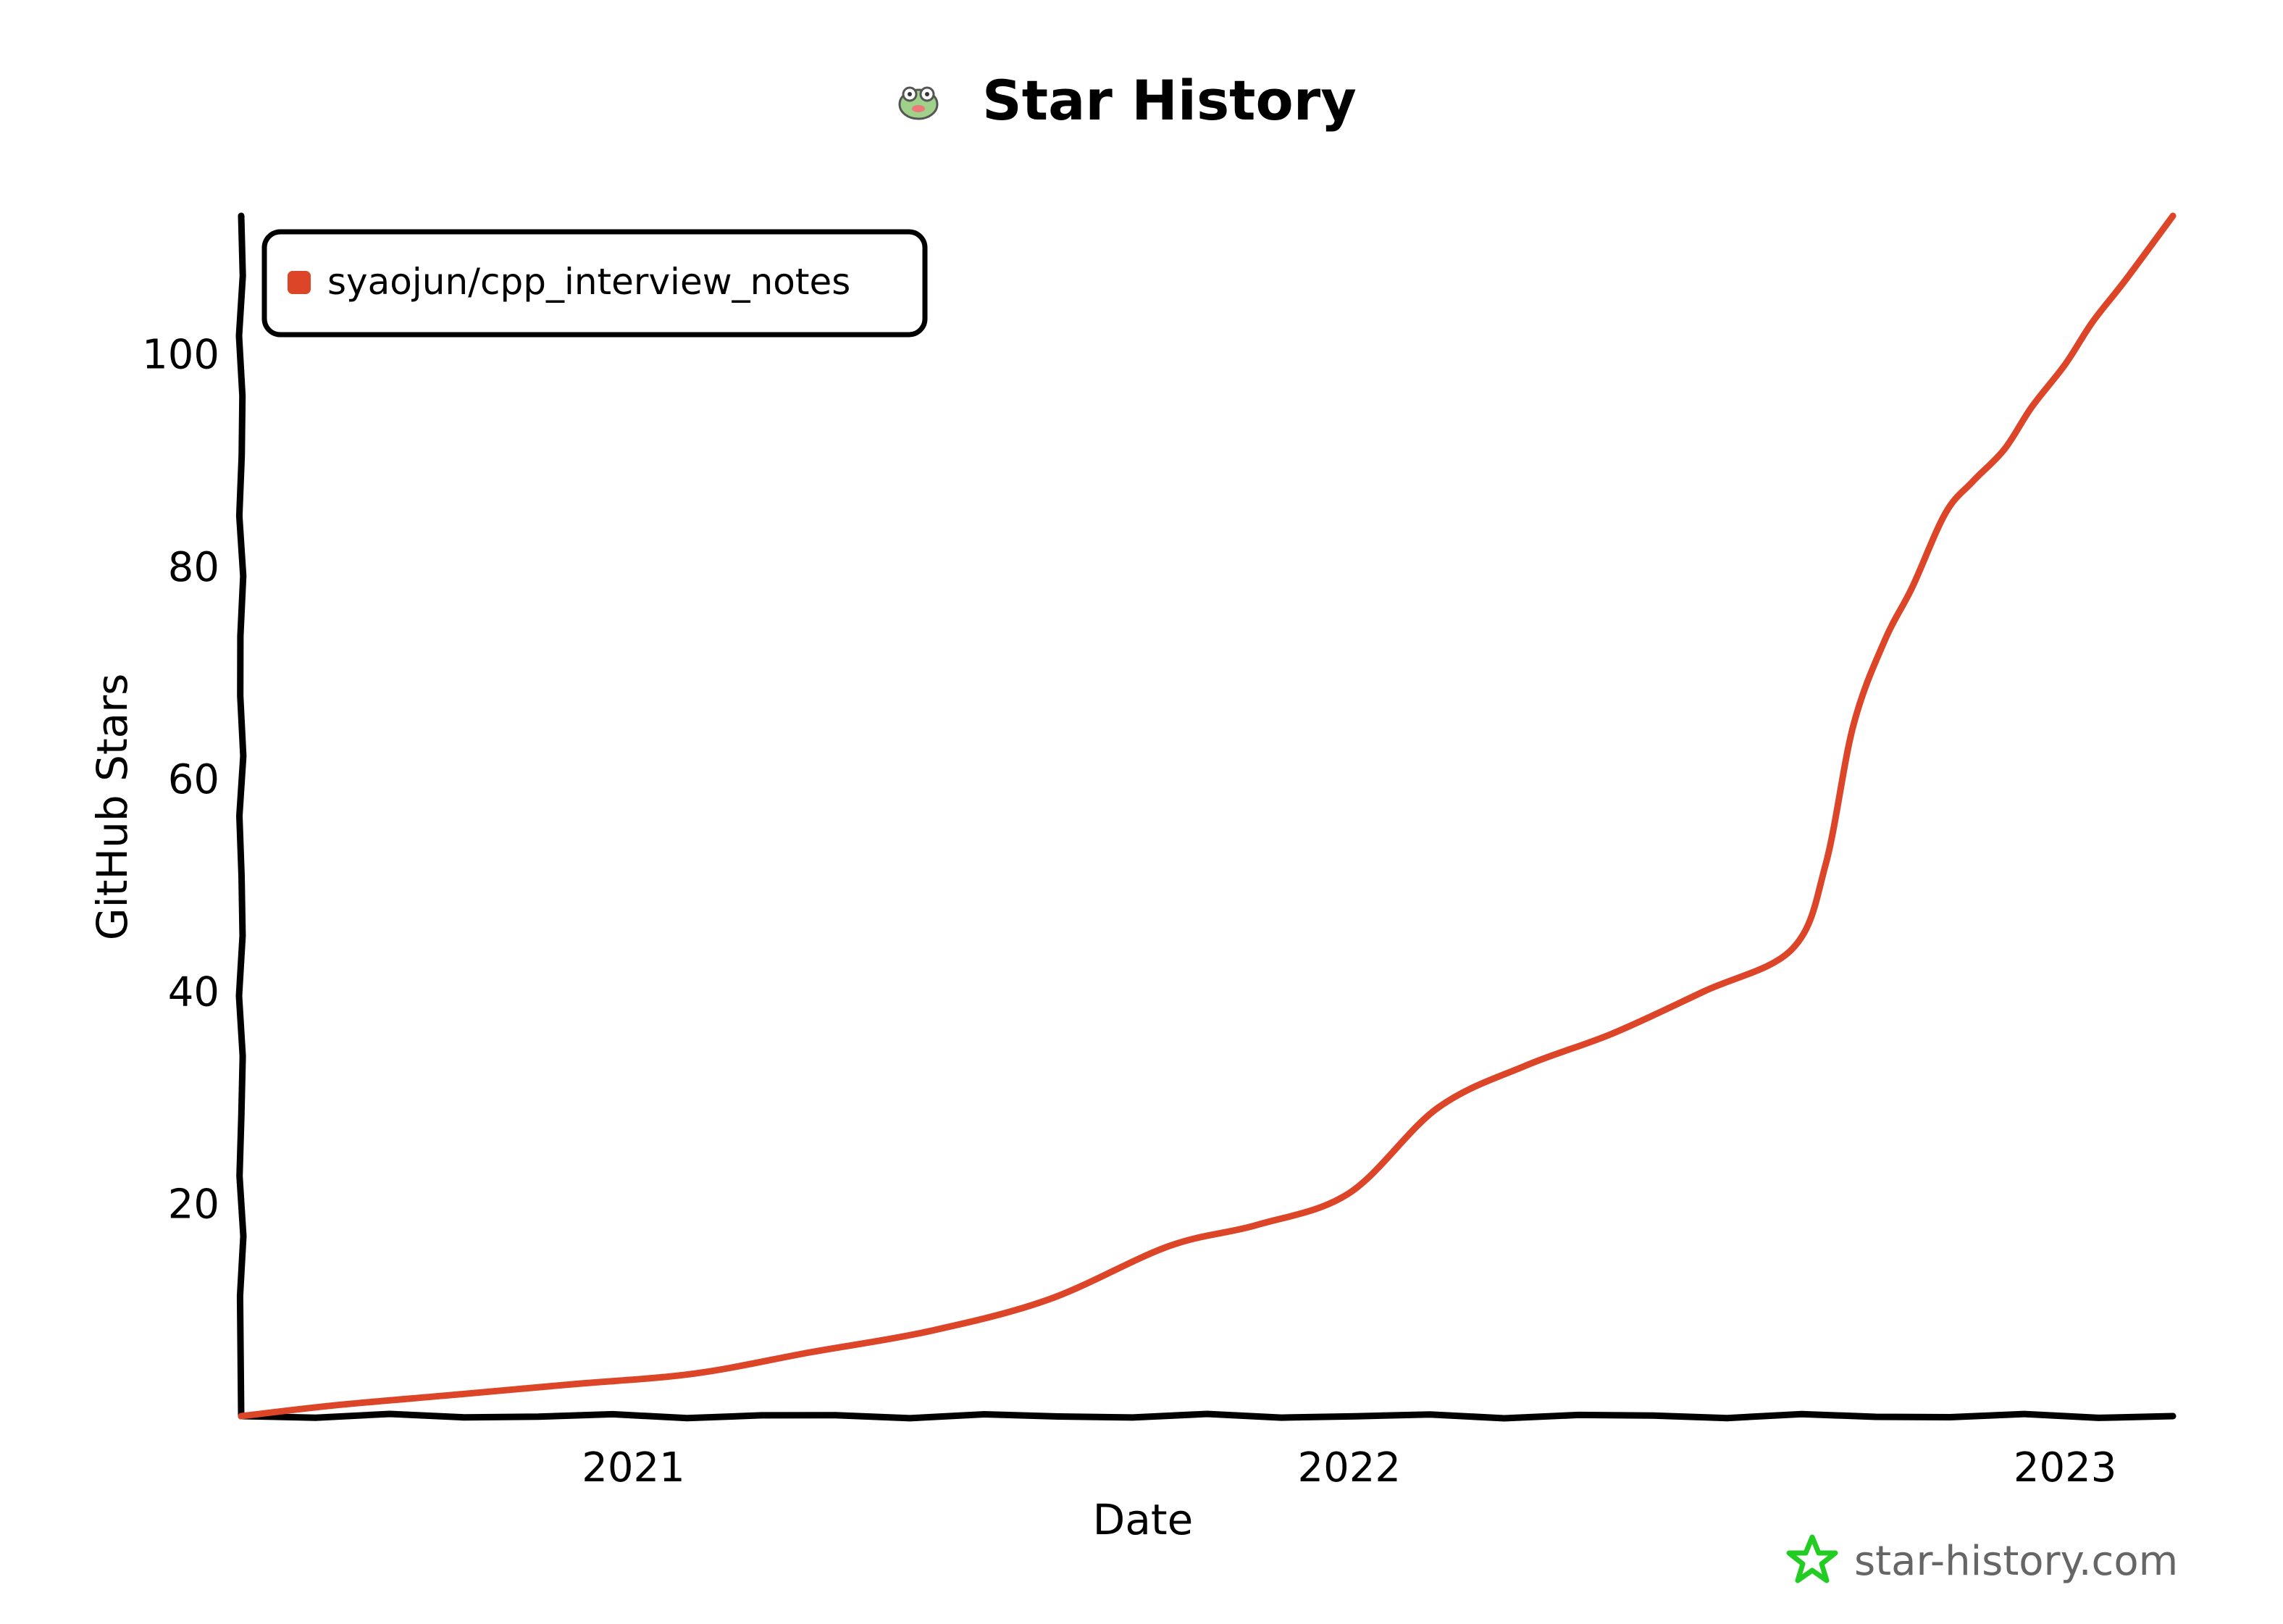 The width and height of the screenshot is (2283, 1624). I want to click on y-axis-line, so click(241, 816).